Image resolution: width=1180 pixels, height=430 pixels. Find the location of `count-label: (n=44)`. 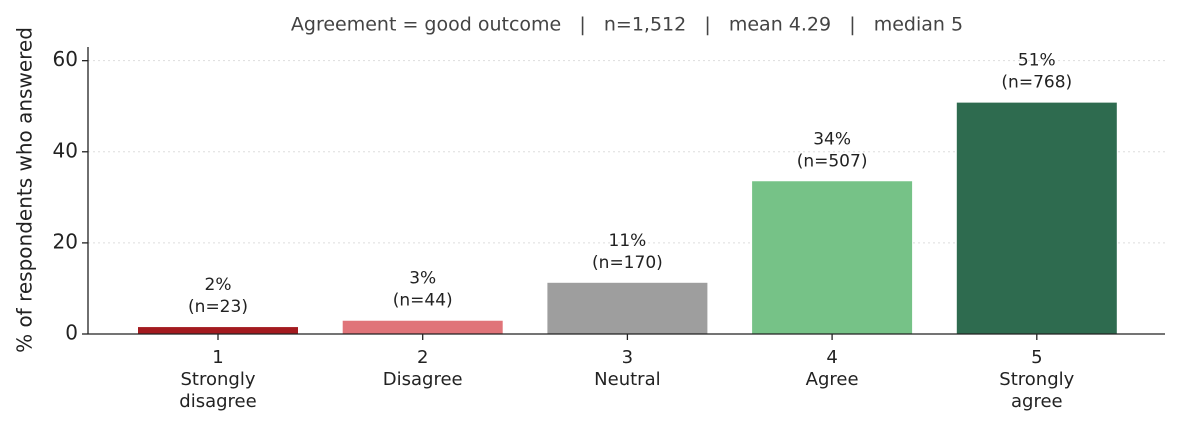

count-label: (n=44) is located at coordinates (423, 301).